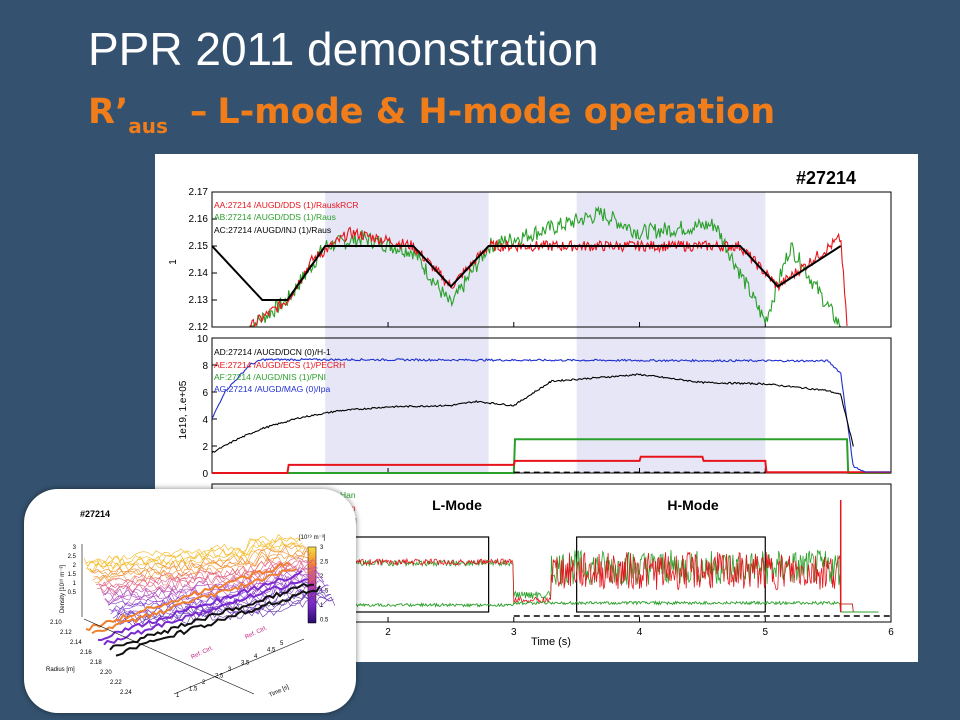  What do you see at coordinates (640, 632) in the screenshot?
I see `xtick-label-2: 4` at bounding box center [640, 632].